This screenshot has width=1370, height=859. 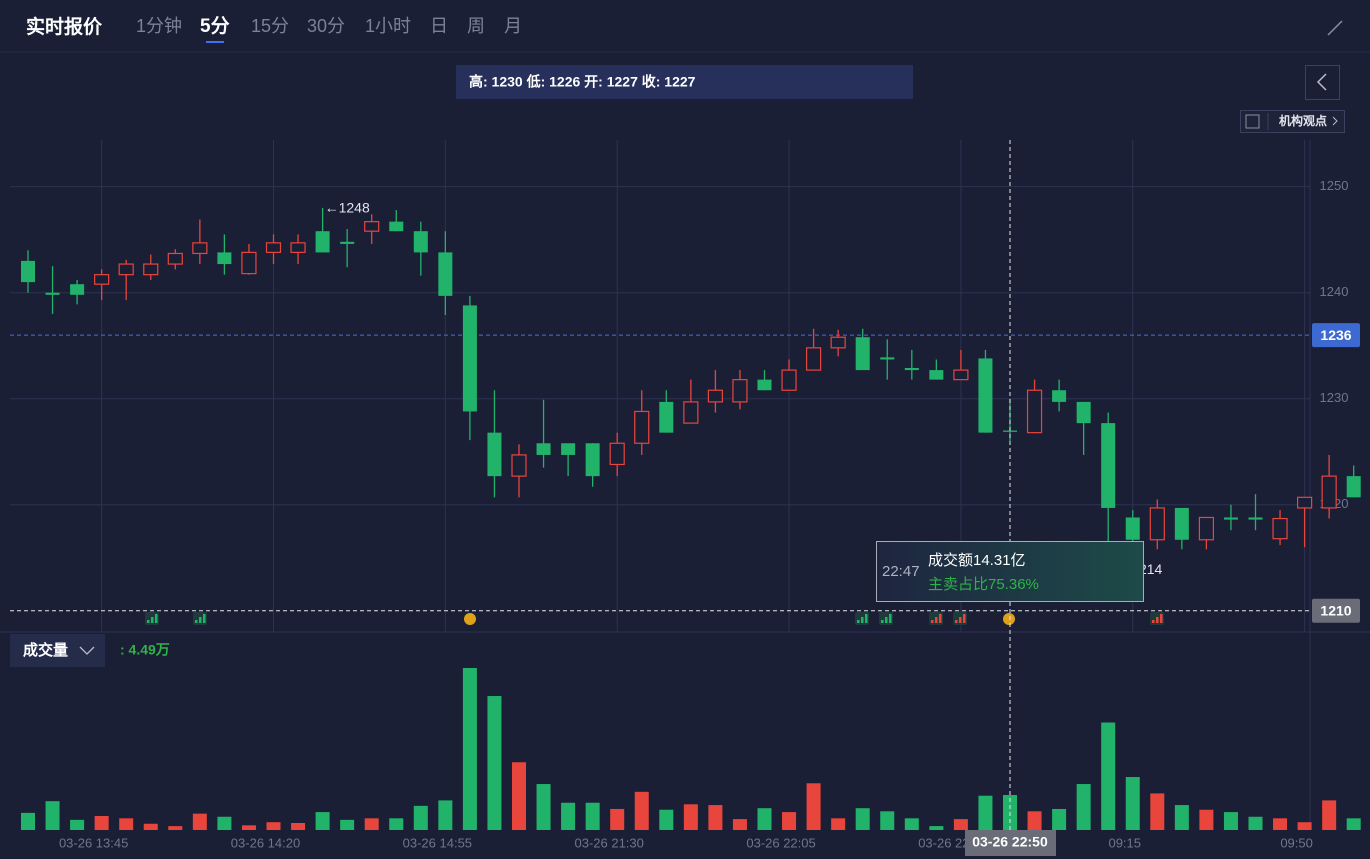 What do you see at coordinates (265, 842) in the screenshot?
I see `x-tick-label: 03-26 14:20` at bounding box center [265, 842].